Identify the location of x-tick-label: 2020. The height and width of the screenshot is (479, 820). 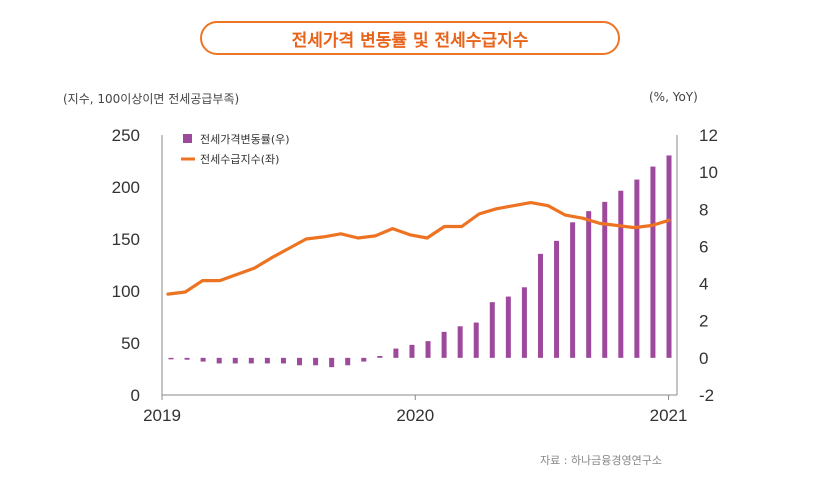
(415, 415).